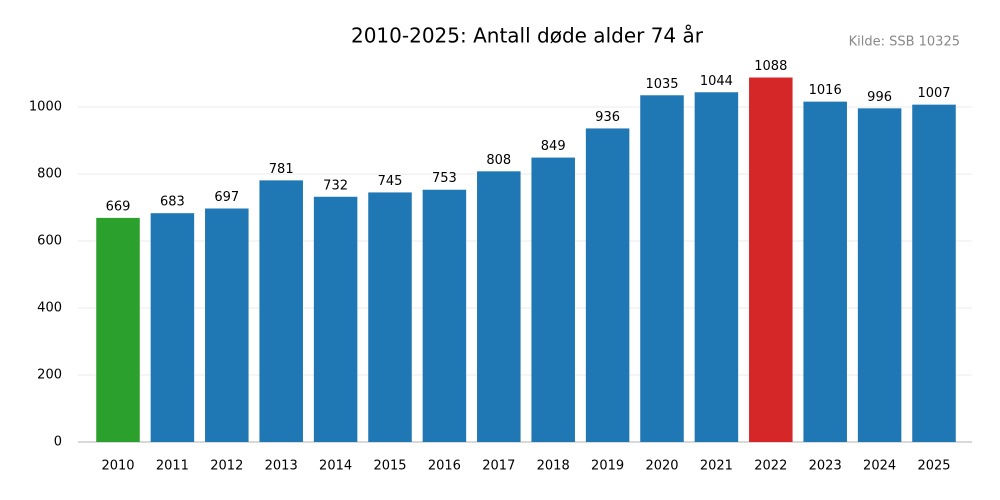 This screenshot has height=500, width=1000. What do you see at coordinates (390, 181) in the screenshot?
I see `value-label: 745` at bounding box center [390, 181].